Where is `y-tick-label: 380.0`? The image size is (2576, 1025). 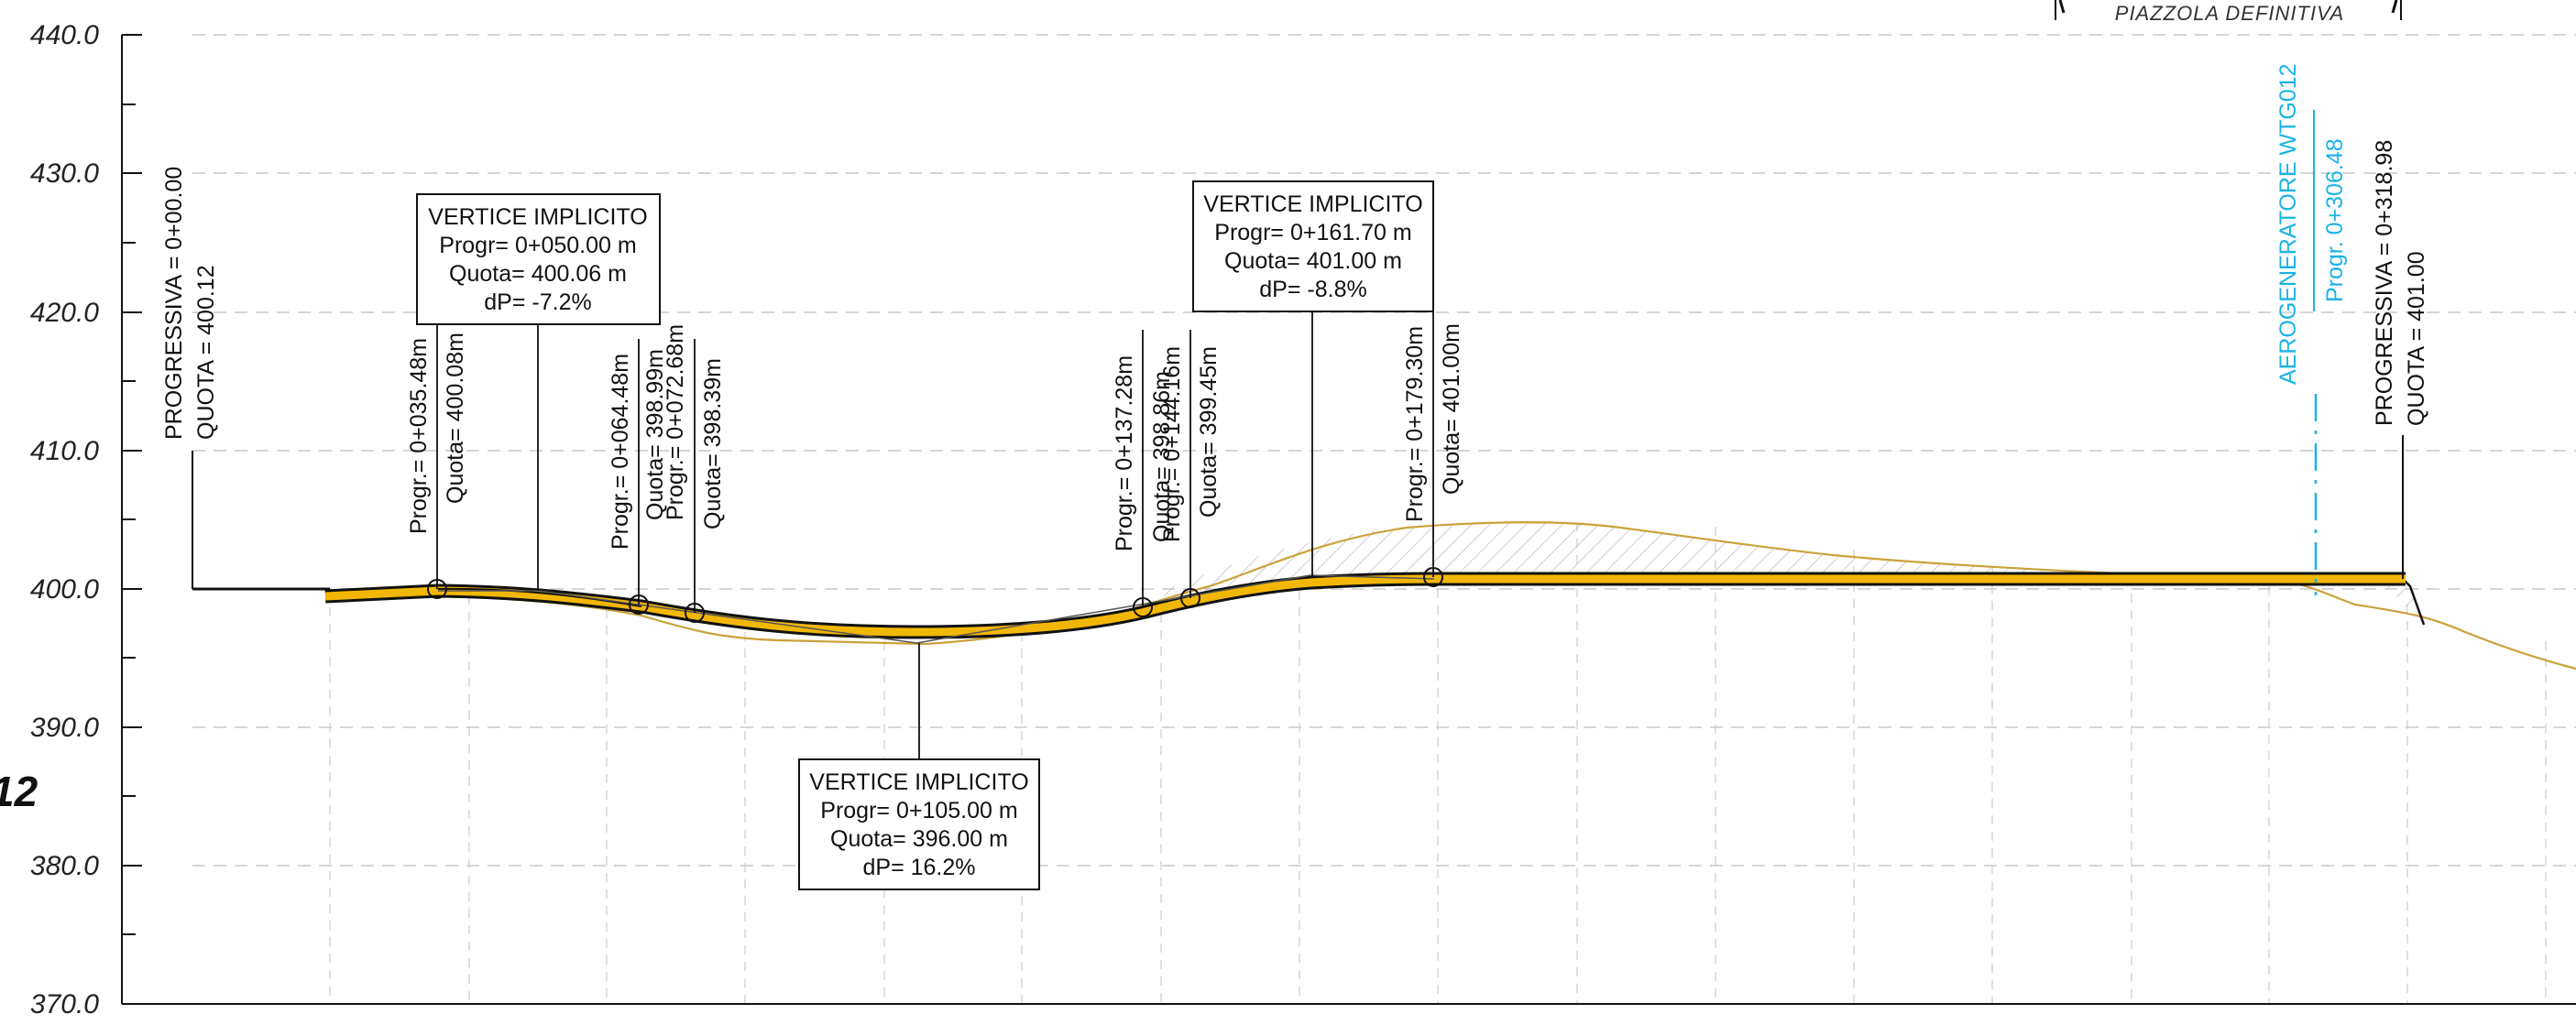
y-tick-label: 380.0 is located at coordinates (64, 866).